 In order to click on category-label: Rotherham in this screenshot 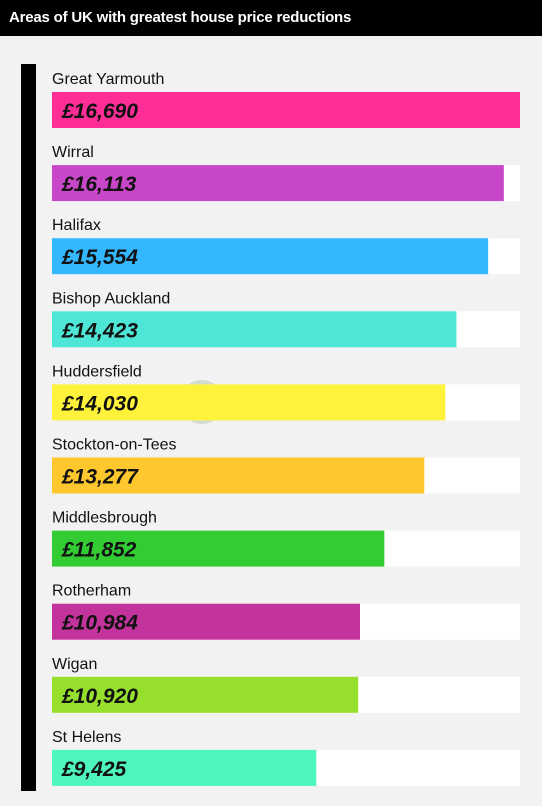, I will do `click(91, 591)`.